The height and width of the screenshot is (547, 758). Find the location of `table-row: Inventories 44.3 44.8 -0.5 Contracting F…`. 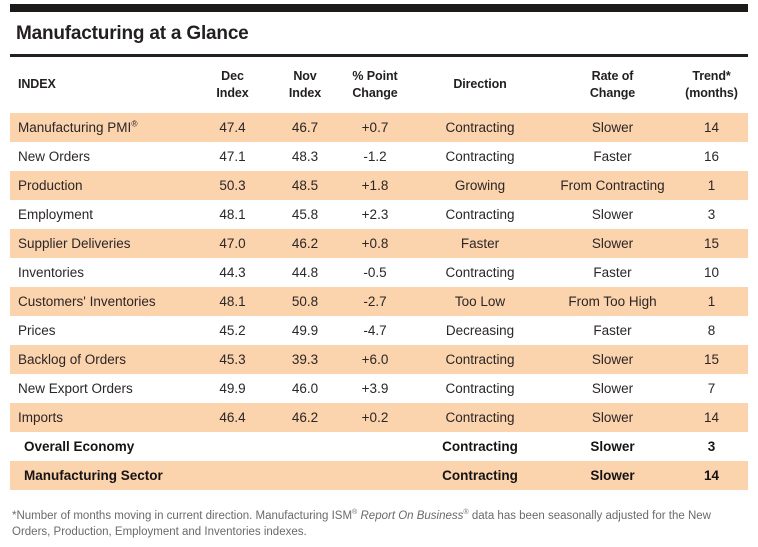

table-row: Inventories 44.3 44.8 -0.5 Contracting F… is located at coordinates (379, 272).